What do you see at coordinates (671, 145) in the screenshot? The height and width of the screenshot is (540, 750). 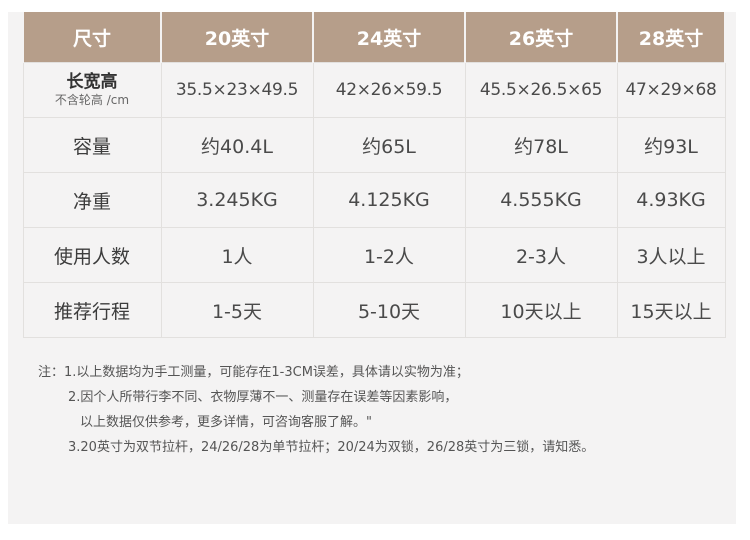 I see `cell-capacity-28: 约93L` at bounding box center [671, 145].